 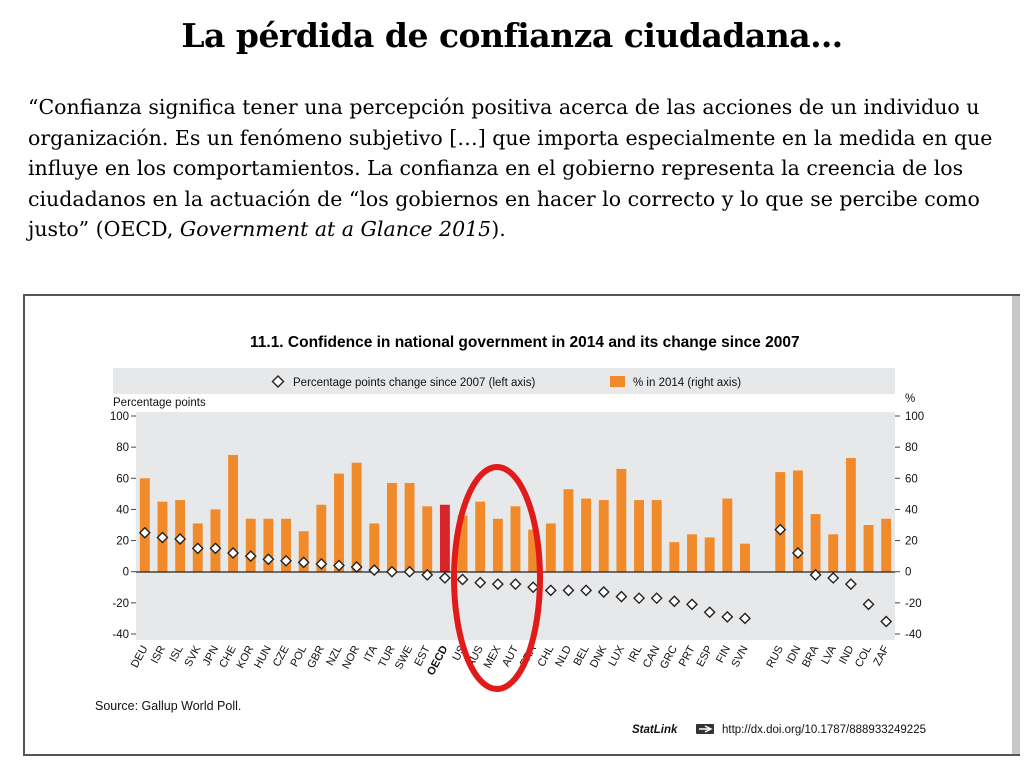 What do you see at coordinates (705, 729) in the screenshot?
I see `statlink-icon` at bounding box center [705, 729].